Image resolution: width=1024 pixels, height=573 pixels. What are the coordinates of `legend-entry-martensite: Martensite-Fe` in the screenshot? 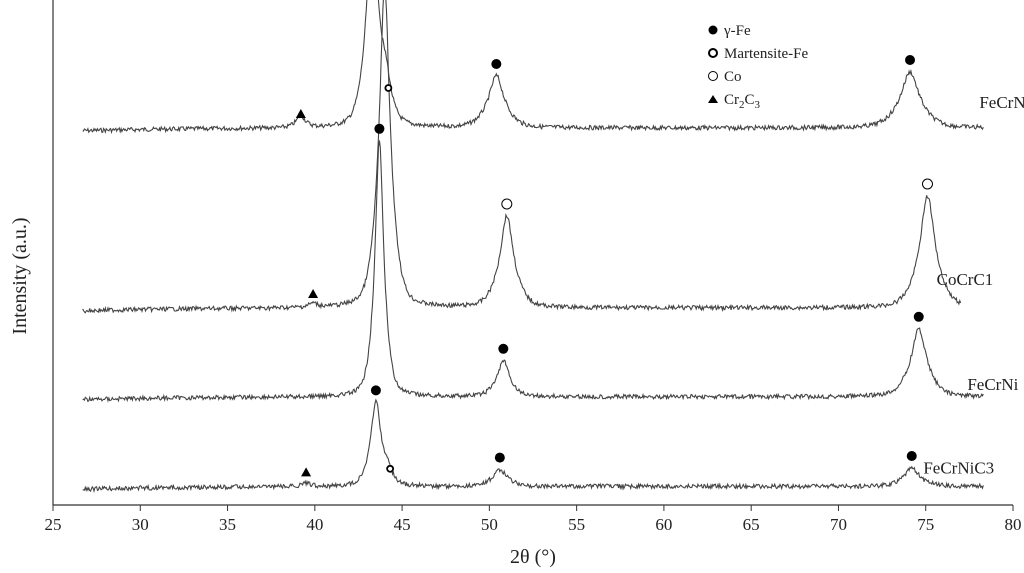 It's located at (758, 54).